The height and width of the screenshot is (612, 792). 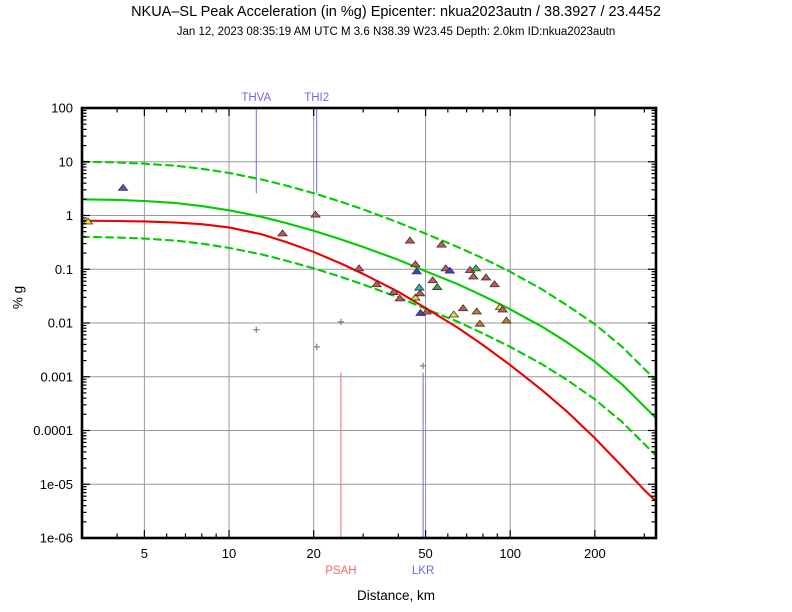 I want to click on station-label-psah: PSAH, so click(x=340, y=571).